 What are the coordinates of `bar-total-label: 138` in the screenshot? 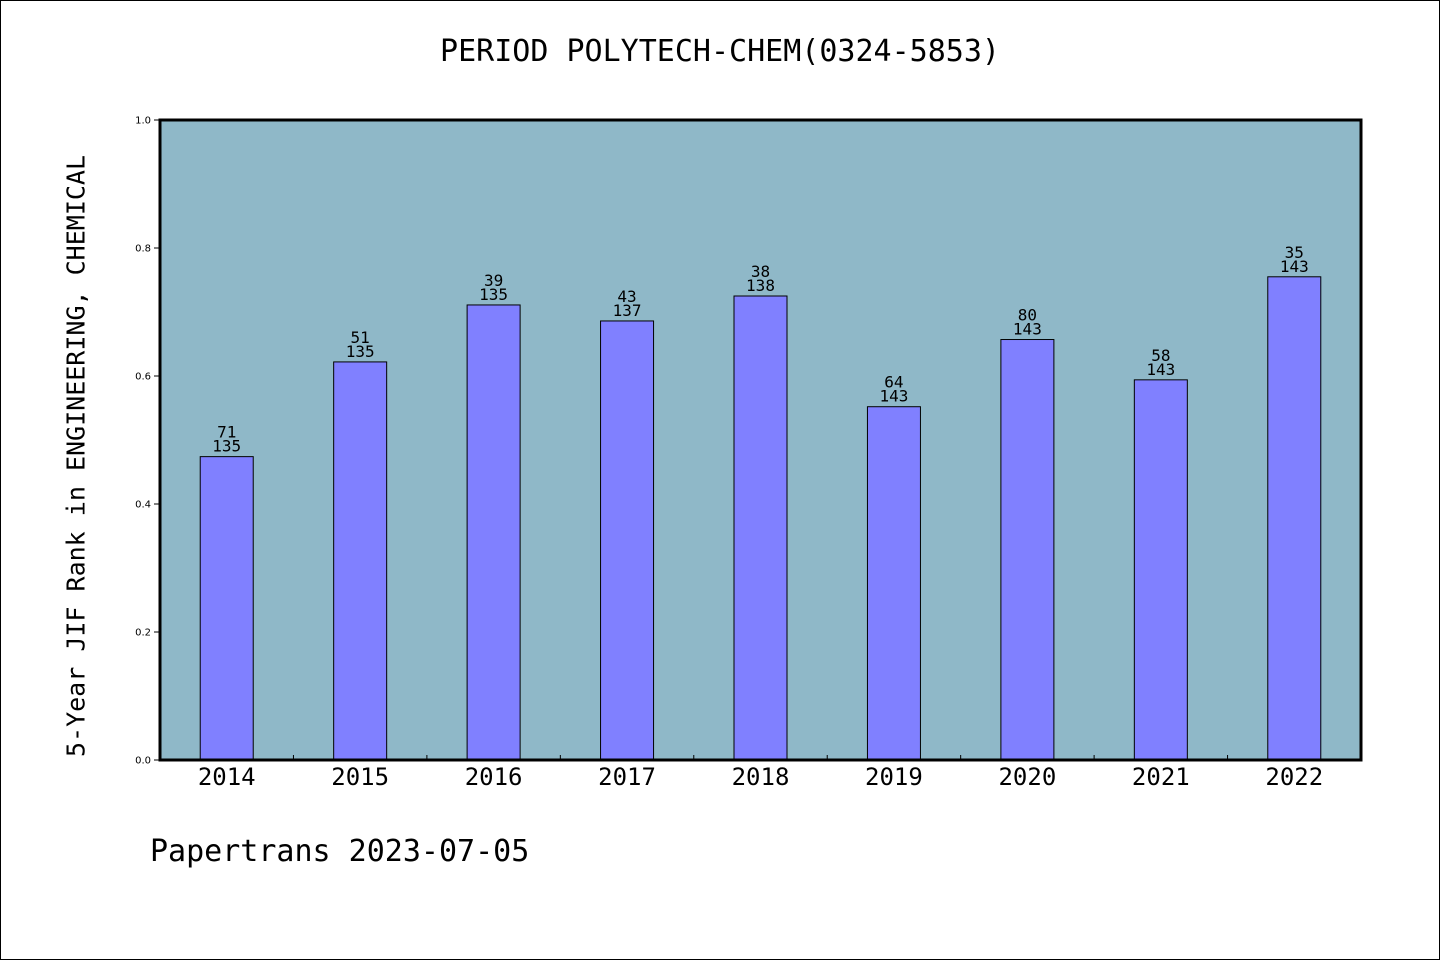 It's located at (760, 285).